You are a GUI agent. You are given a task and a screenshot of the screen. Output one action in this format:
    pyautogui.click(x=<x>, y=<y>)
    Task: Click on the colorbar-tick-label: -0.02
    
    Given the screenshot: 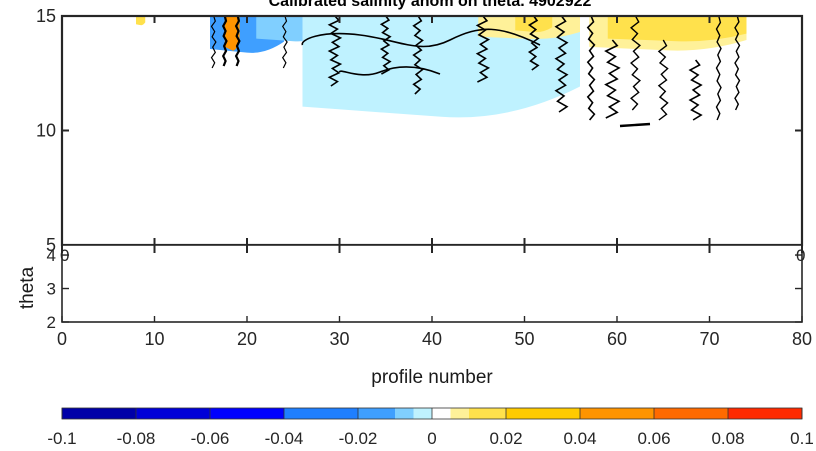 What is the action you would take?
    pyautogui.click(x=358, y=438)
    